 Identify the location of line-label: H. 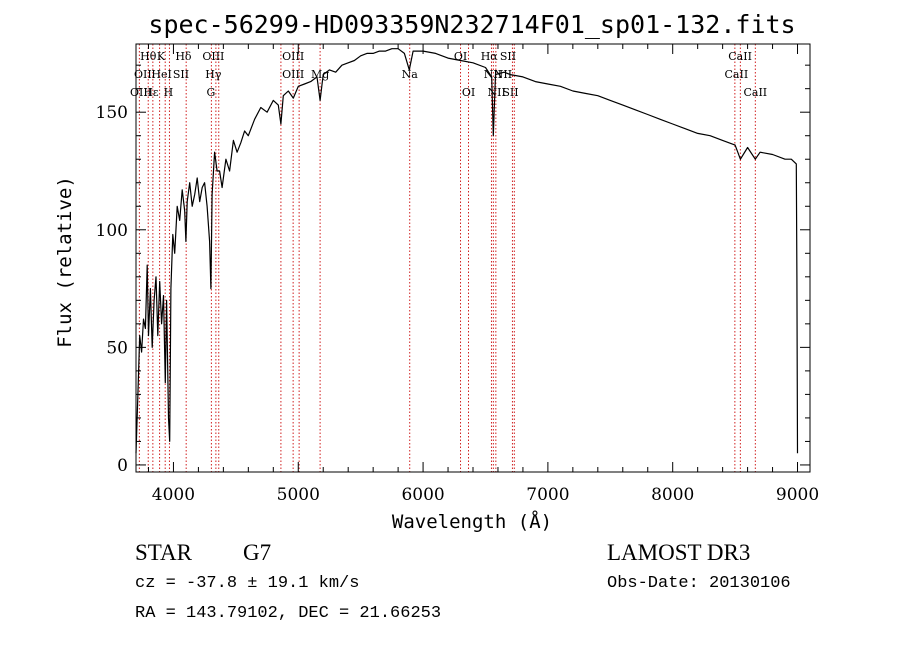
(169, 92).